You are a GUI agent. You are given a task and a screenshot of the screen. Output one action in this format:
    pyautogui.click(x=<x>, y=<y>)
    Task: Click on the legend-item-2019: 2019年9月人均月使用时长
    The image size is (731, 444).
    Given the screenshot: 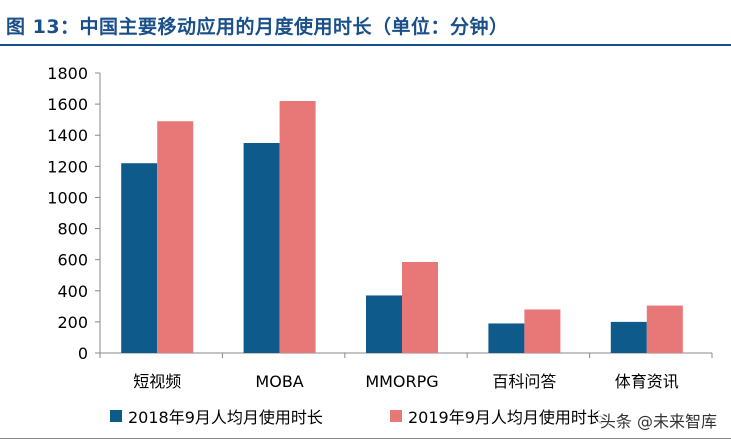 What is the action you would take?
    pyautogui.click(x=496, y=416)
    